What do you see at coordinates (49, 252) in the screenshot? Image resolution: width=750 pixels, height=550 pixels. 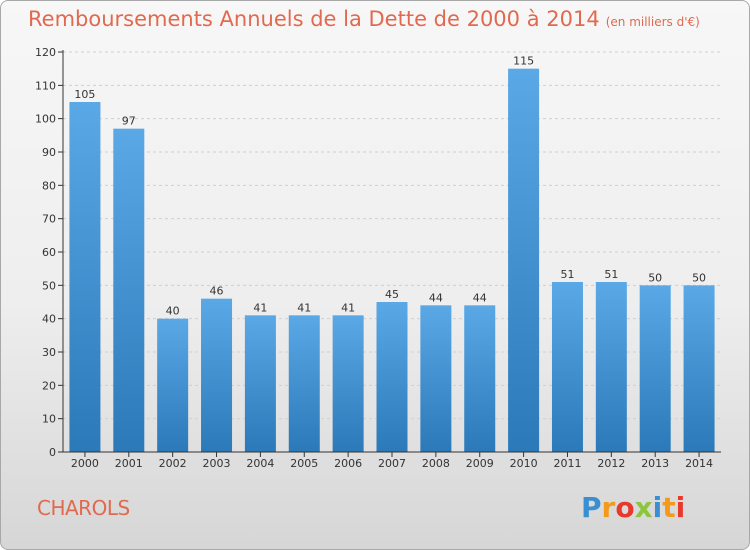 I see `y-tick-label: 60` at bounding box center [49, 252].